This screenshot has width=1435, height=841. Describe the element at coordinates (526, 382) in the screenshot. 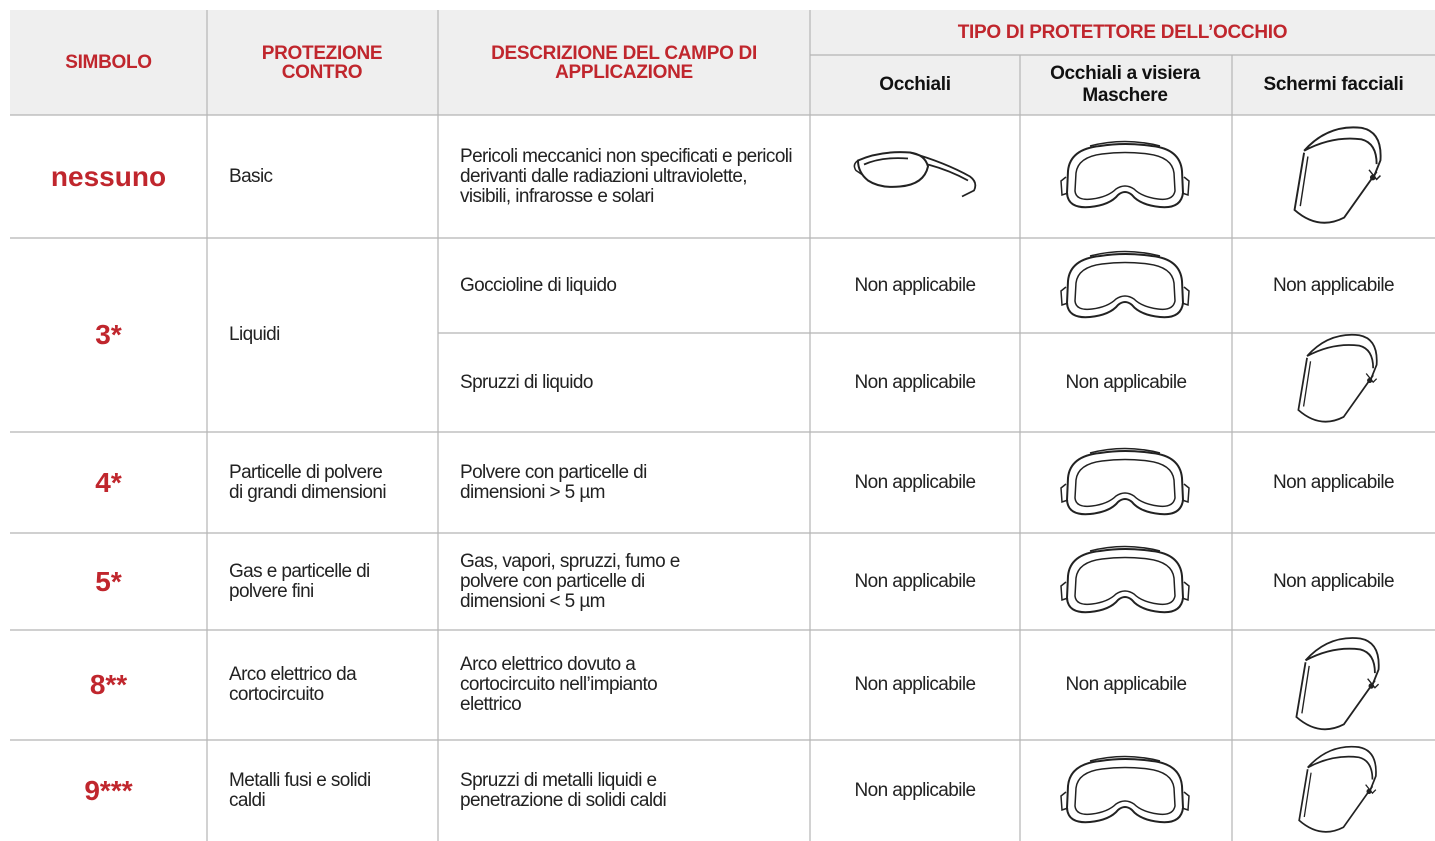

I see `description: Spruzzi di liquido` at that location.